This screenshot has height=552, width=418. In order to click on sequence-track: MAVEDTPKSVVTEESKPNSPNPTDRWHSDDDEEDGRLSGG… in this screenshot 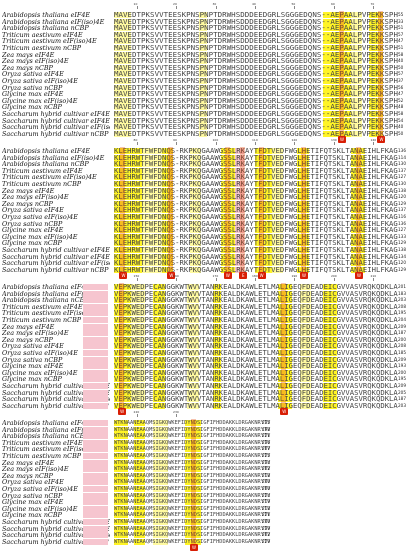, I will do `click(256, 127)`.